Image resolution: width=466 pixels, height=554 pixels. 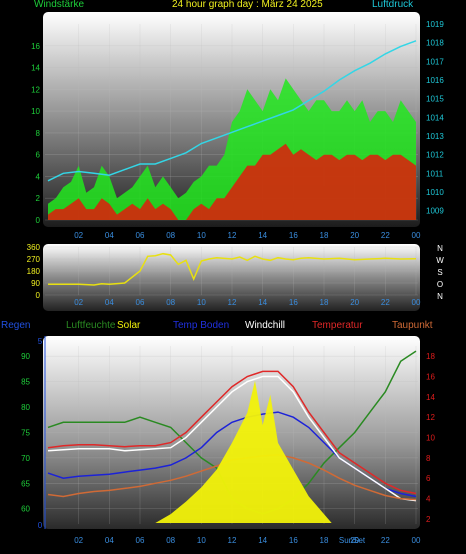 What do you see at coordinates (440, 260) in the screenshot?
I see `direction-compass-label: W` at bounding box center [440, 260].